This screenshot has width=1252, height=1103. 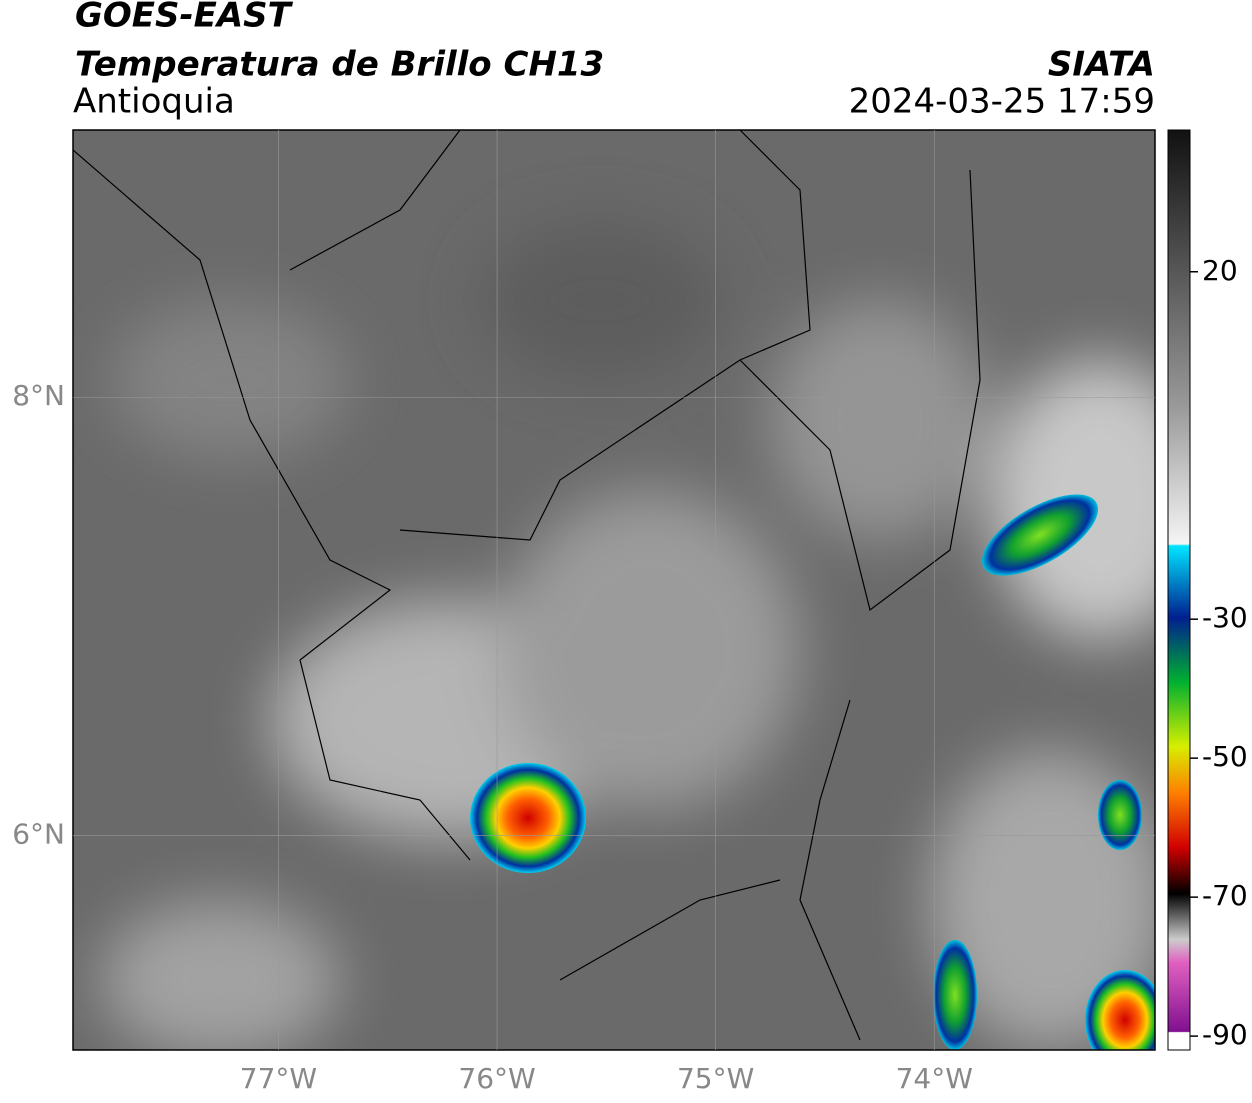 What do you see at coordinates (1225, 895) in the screenshot?
I see `colorbar-tick-label: -70` at bounding box center [1225, 895].